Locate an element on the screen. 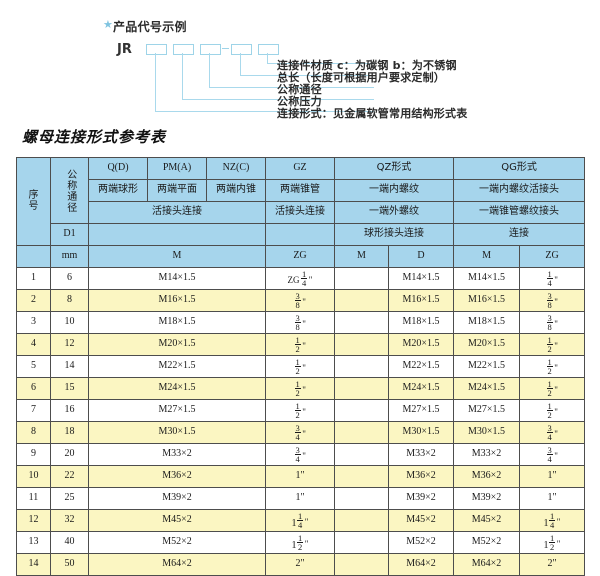 The height and width of the screenshot is (576, 600). cell-bore: 22 is located at coordinates (69, 476).